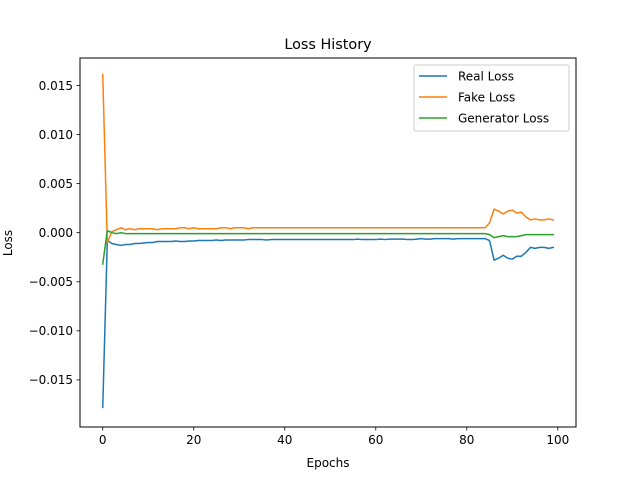 The image size is (640, 484). What do you see at coordinates (503, 118) in the screenshot?
I see `legend-label: Generator Loss` at bounding box center [503, 118].